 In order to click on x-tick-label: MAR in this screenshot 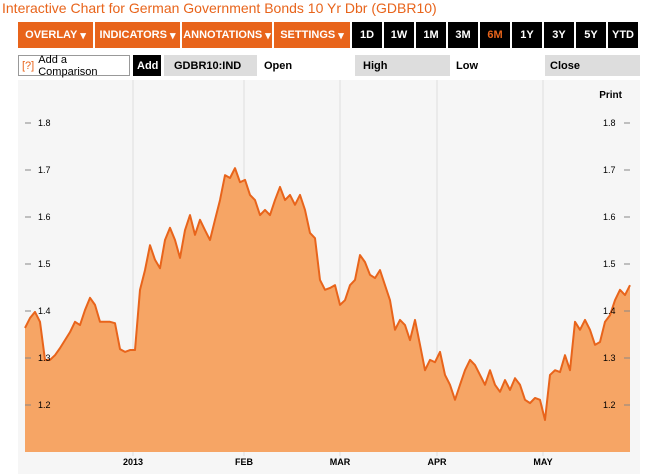, I will do `click(340, 462)`.